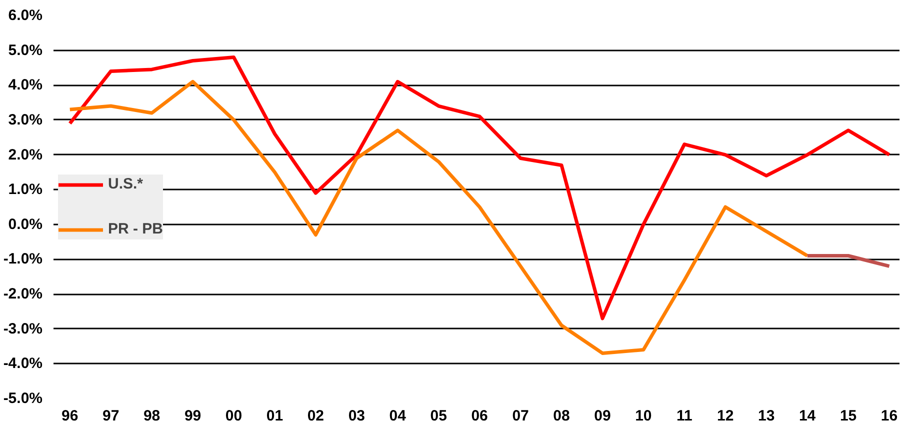  Describe the element at coordinates (315, 415) in the screenshot. I see `x-tick-label: 02` at that location.